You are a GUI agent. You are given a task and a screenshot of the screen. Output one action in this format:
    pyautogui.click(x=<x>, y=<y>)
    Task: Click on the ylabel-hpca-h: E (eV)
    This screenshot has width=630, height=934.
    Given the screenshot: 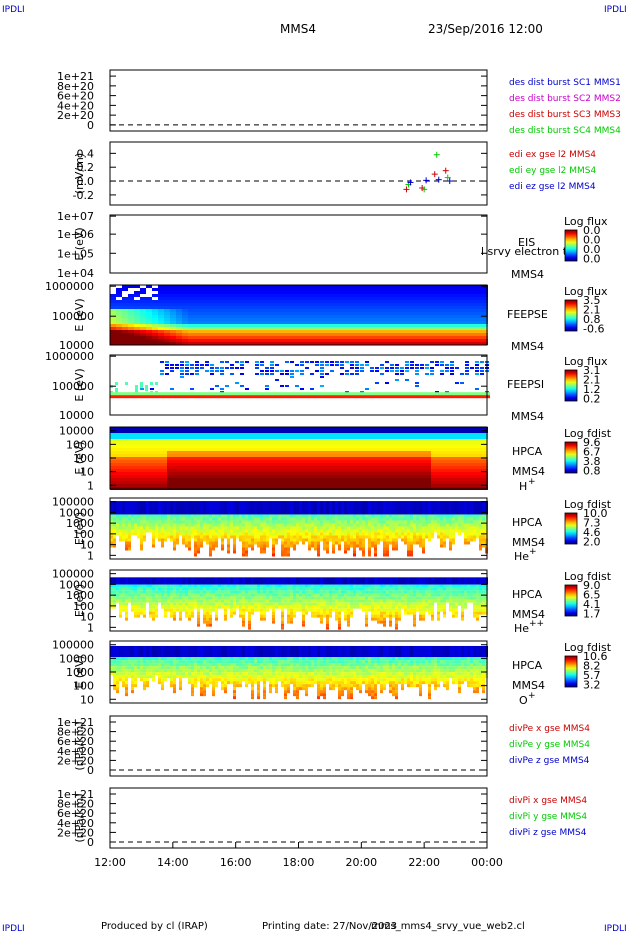 What is the action you would take?
    pyautogui.click(x=79, y=457)
    